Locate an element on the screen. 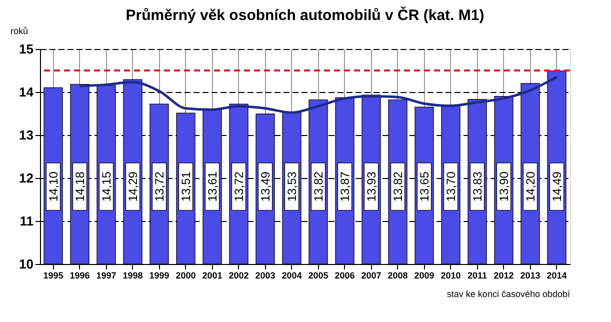  data-label: 13,61 is located at coordinates (212, 186).